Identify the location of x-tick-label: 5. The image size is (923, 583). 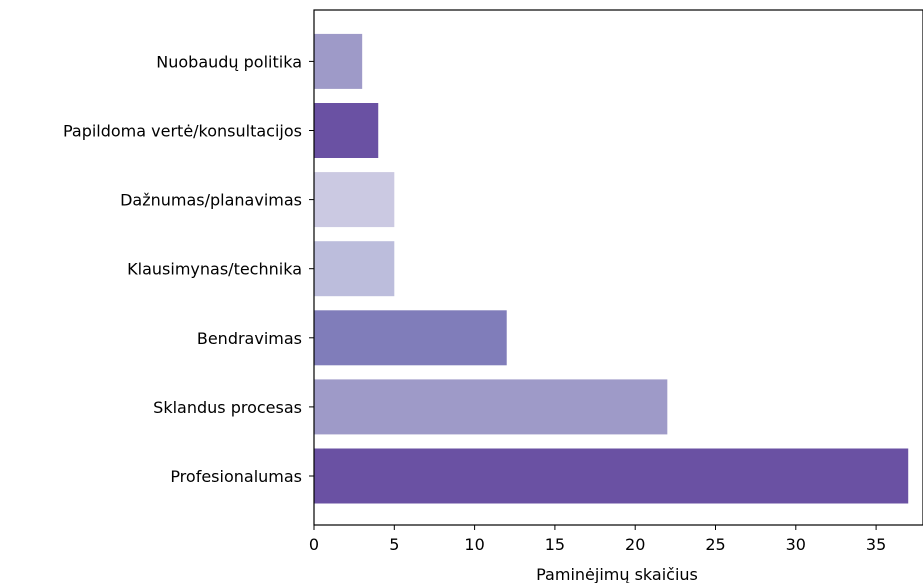
(394, 544).